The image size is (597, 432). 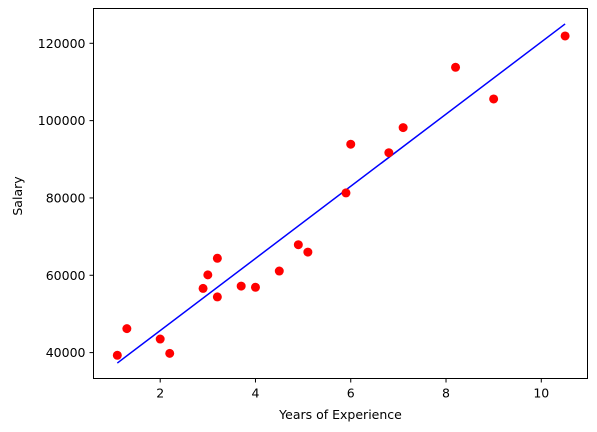 I want to click on y-tick-label: 40000, so click(x=66, y=352).